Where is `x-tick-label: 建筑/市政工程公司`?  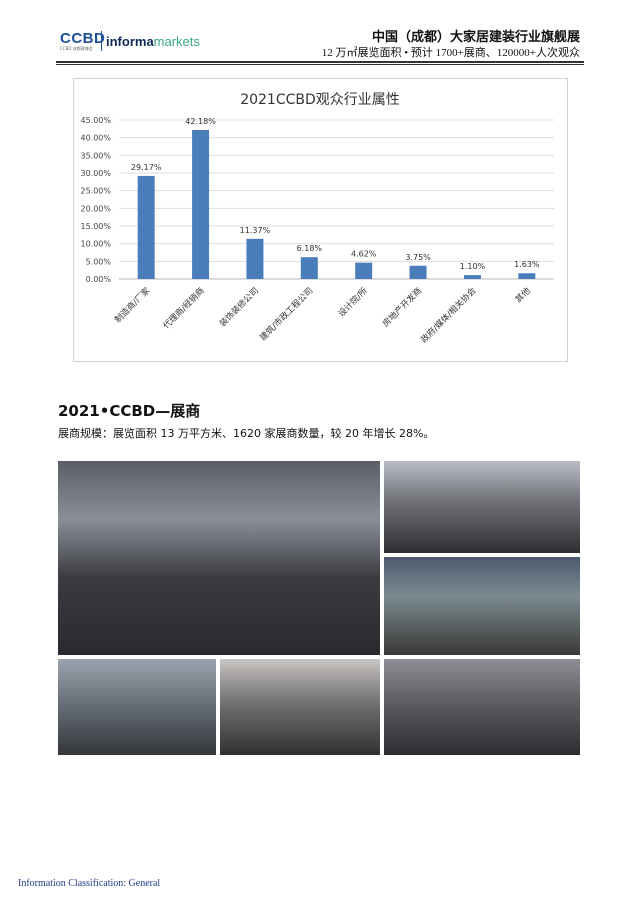 x-tick-label: 建筑/市政工程公司 is located at coordinates (287, 314).